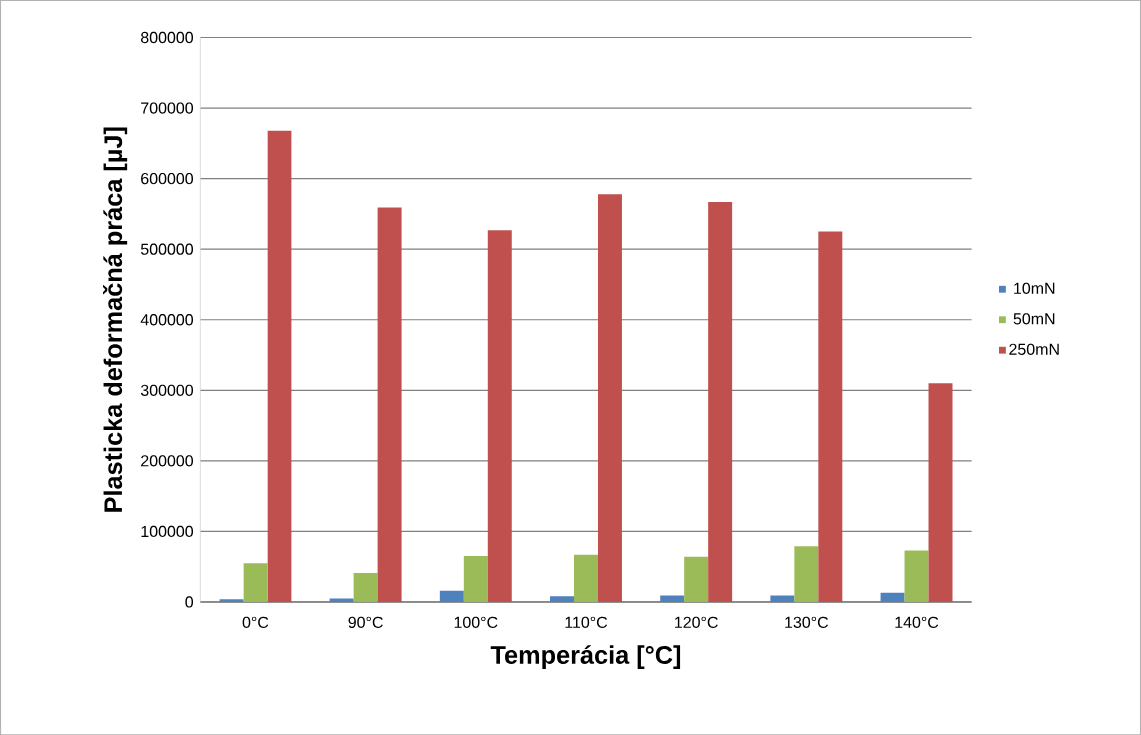 The width and height of the screenshot is (1141, 735). I want to click on legend-label: 50mN, so click(1034, 318).